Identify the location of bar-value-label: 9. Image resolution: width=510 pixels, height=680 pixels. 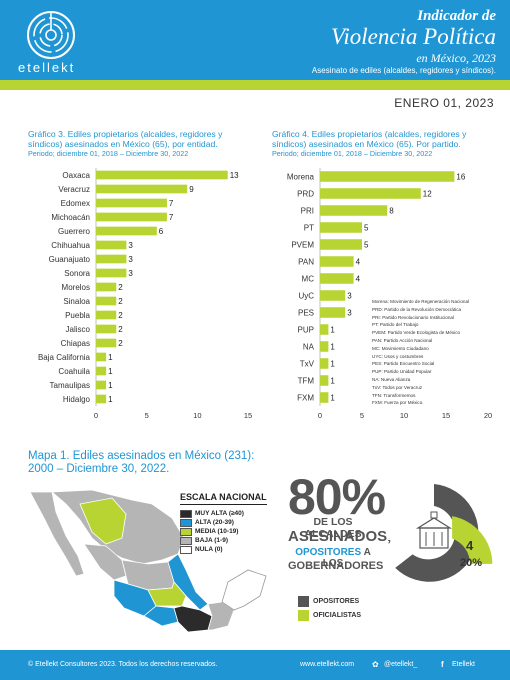
(191, 189).